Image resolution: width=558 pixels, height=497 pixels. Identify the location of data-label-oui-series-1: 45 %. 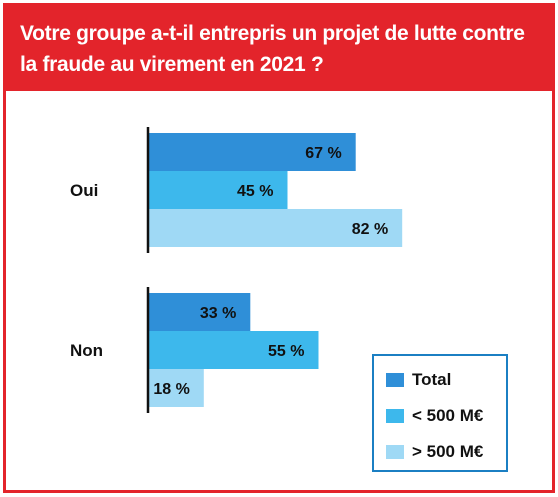
(255, 191).